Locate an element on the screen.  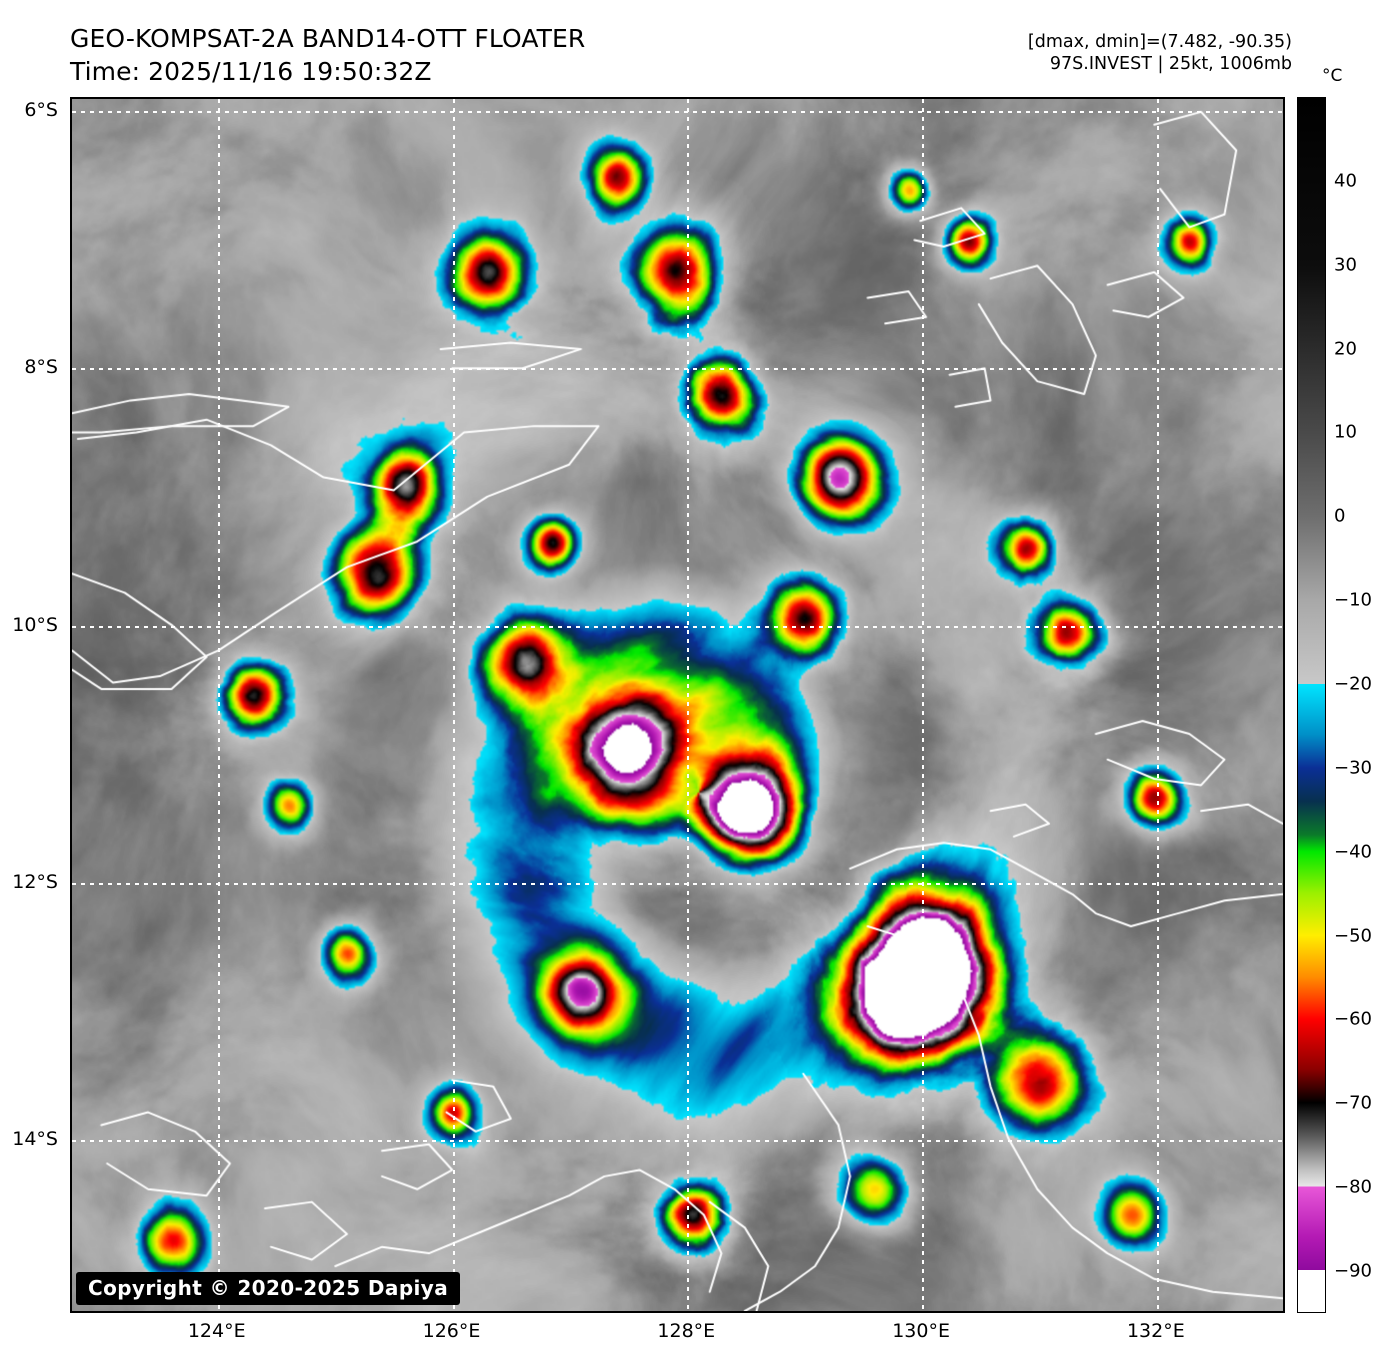
colorbar-tick-label: −30 is located at coordinates (1353, 768).